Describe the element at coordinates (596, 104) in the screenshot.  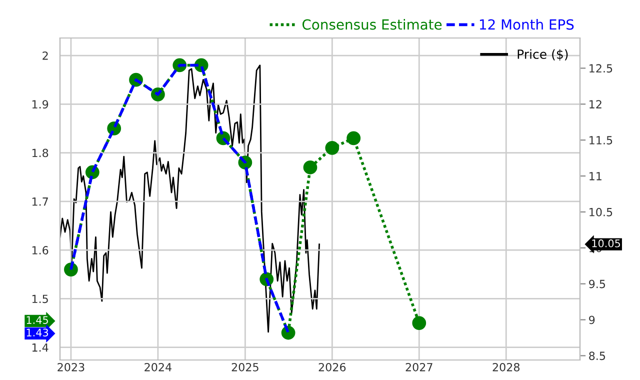
I see `y2-tick-label: 12` at that location.